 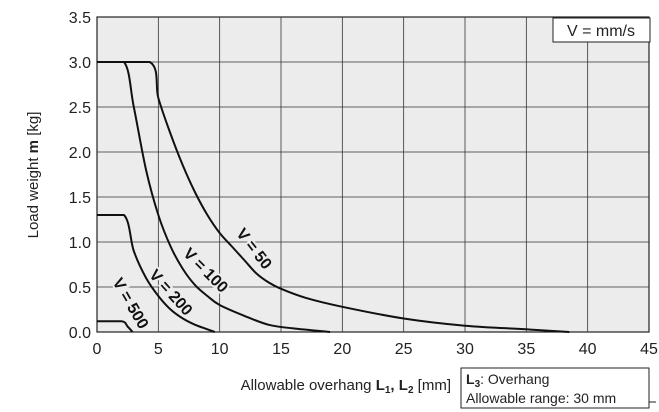 What do you see at coordinates (80, 176) in the screenshot?
I see `y-tick-labels: 0.0 0.5 1.0 1.5 2.0 2.5 3.0 3.5` at bounding box center [80, 176].